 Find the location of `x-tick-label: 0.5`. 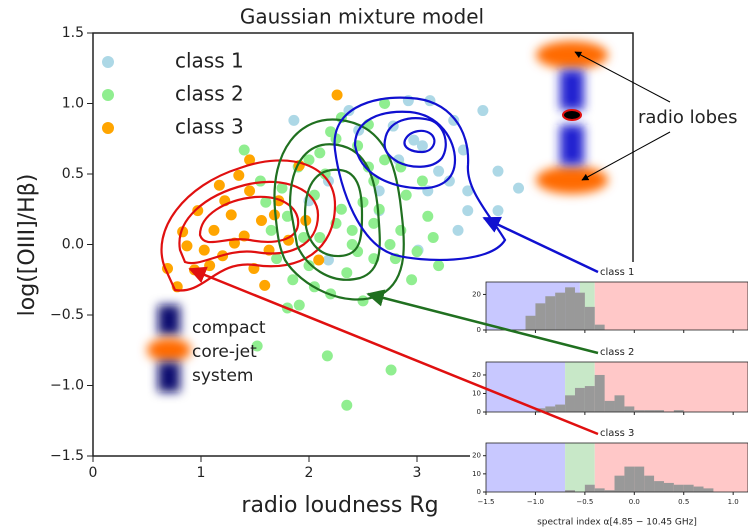

x-tick-label: 0.5 is located at coordinates (683, 502).